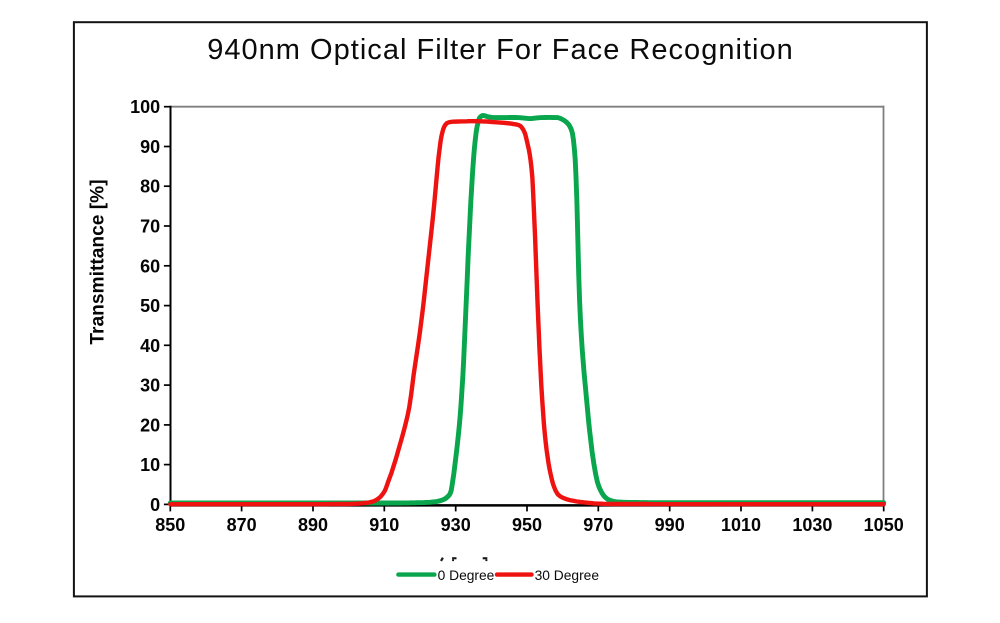 Image resolution: width=1000 pixels, height=623 pixels. What do you see at coordinates (150, 346) in the screenshot?
I see `svg-text: 40` at bounding box center [150, 346].